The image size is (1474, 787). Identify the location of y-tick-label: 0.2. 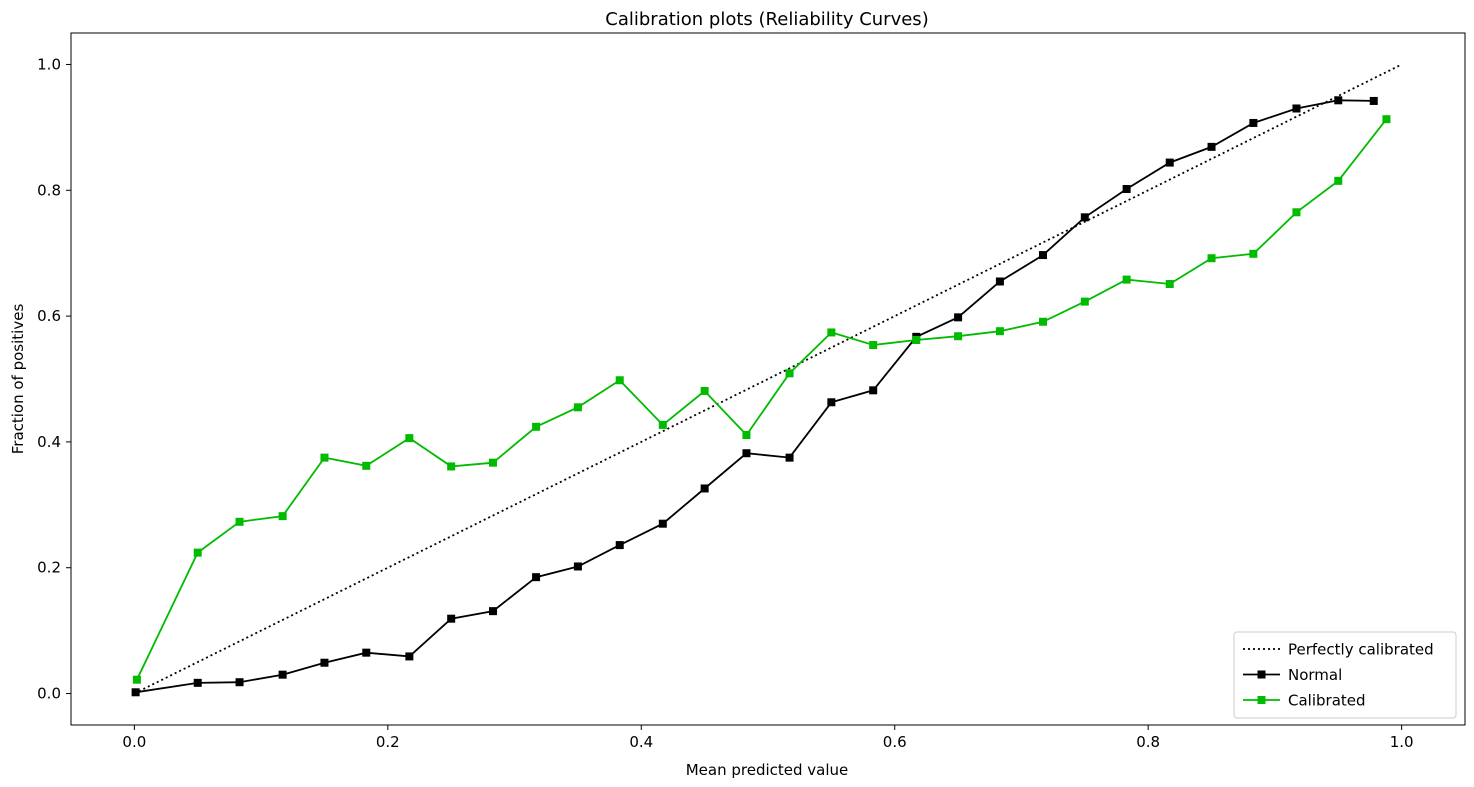
(49, 568).